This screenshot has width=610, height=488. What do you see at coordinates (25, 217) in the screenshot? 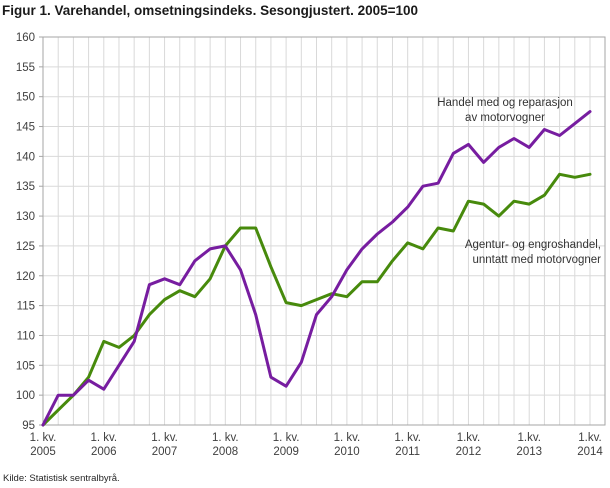
I see `y-axis-label: 130` at bounding box center [25, 217].